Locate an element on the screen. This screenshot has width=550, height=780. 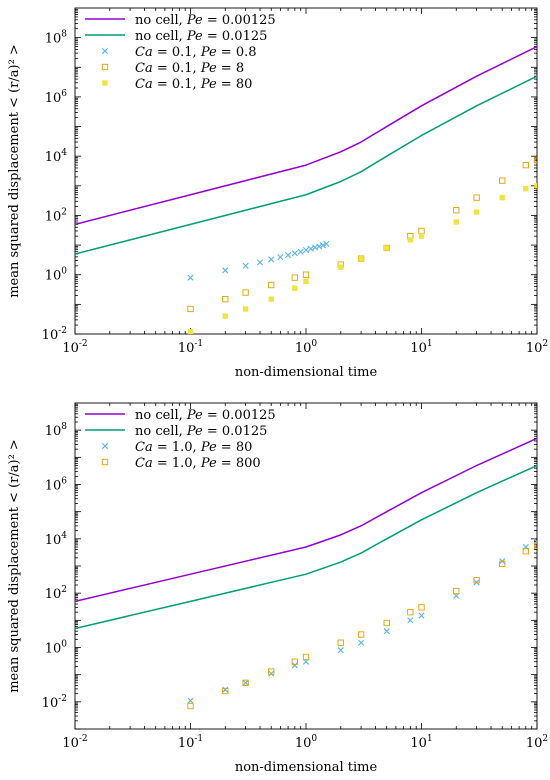
legend-label: Ca = 0.1, Pe = 0.8 is located at coordinates (196, 52).